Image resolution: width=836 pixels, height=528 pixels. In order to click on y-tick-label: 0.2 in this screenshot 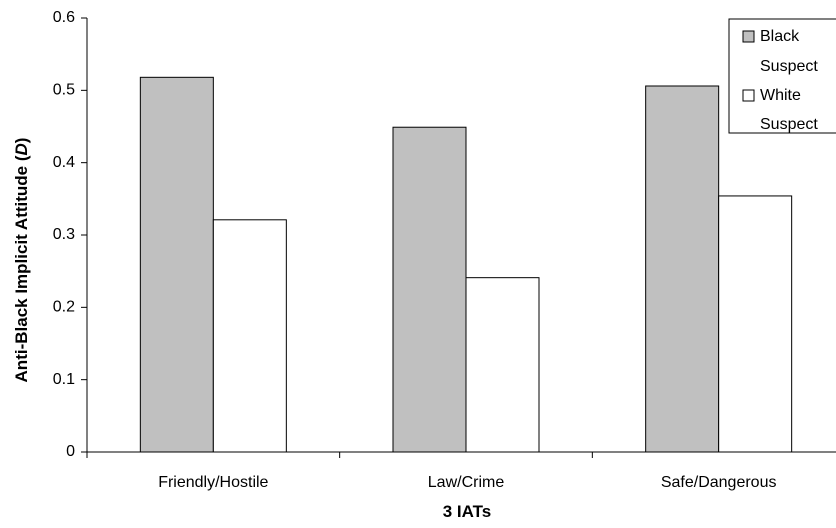, I will do `click(64, 307)`.